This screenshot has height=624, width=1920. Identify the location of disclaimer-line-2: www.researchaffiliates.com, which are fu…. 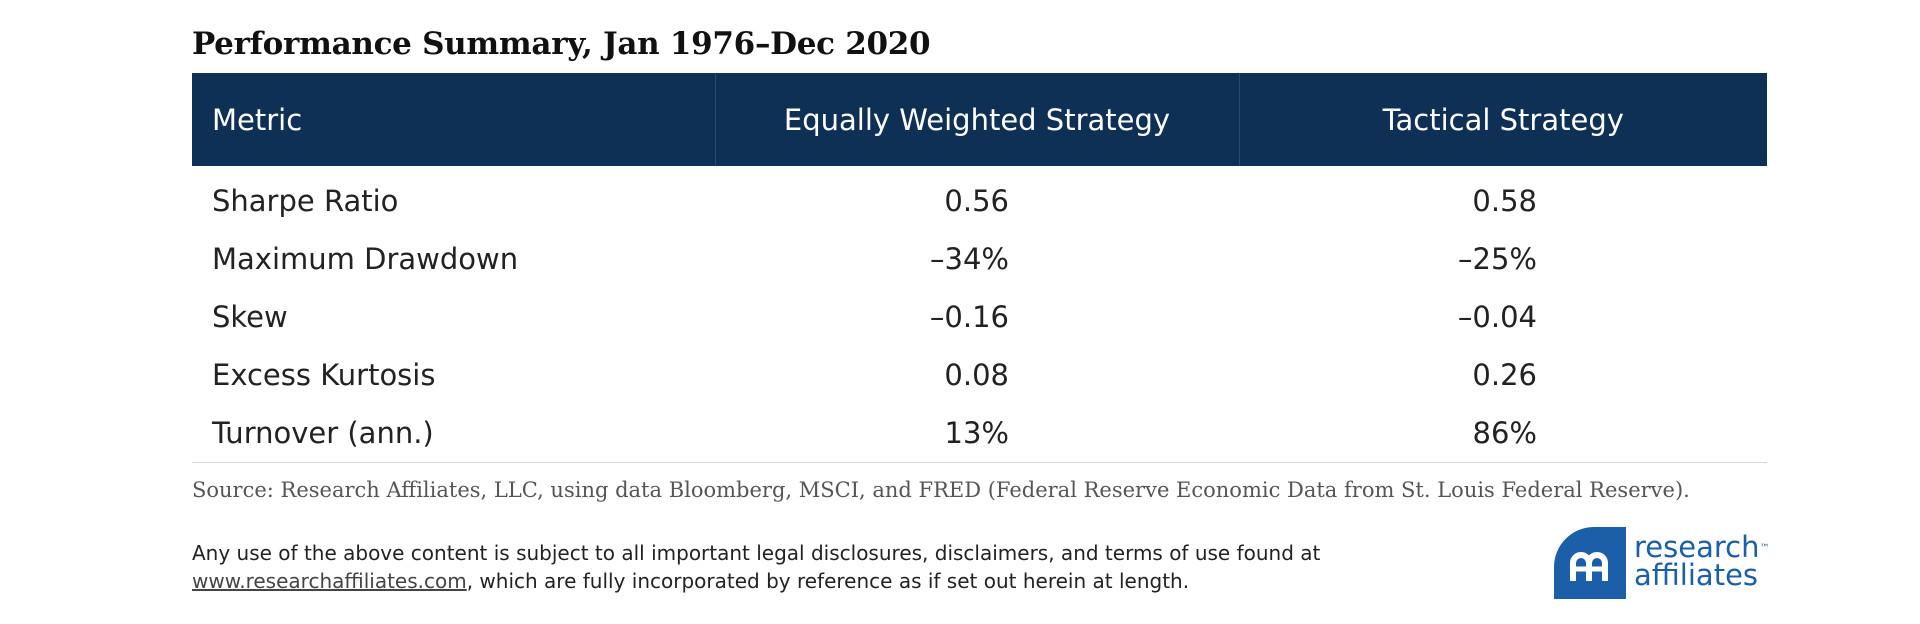
(756, 581).